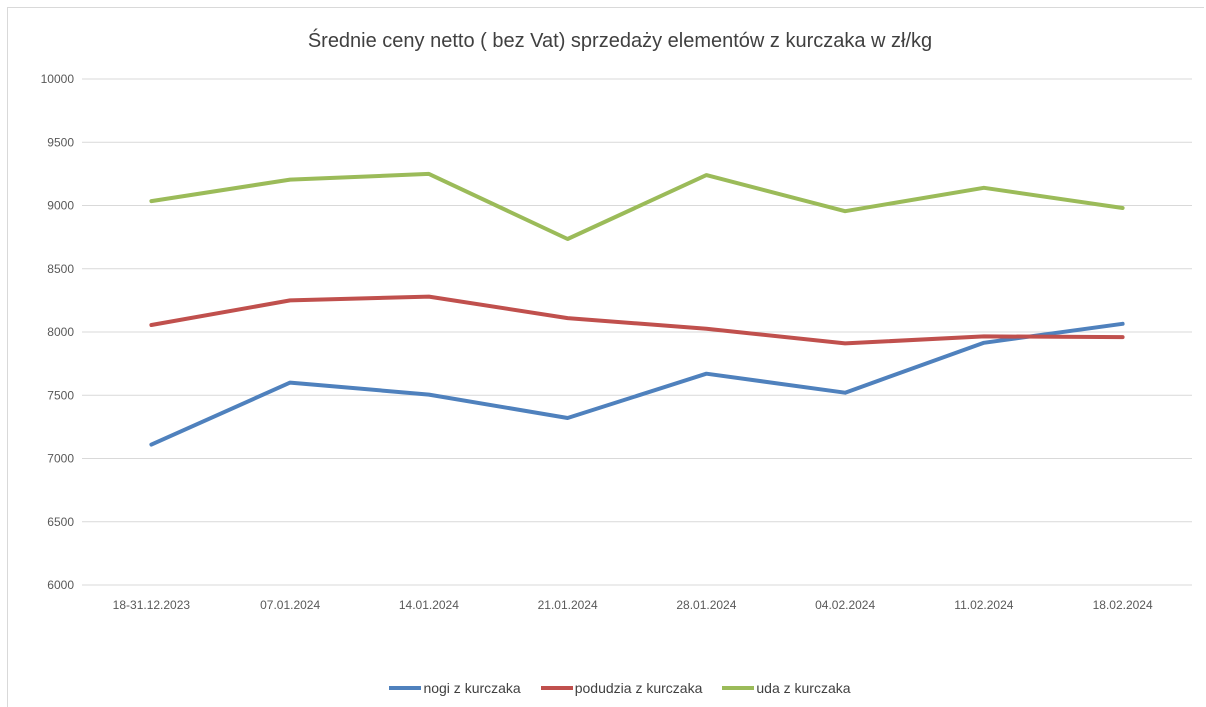 The height and width of the screenshot is (707, 1206). What do you see at coordinates (60, 459) in the screenshot?
I see `y-tick-label: 7000` at bounding box center [60, 459].